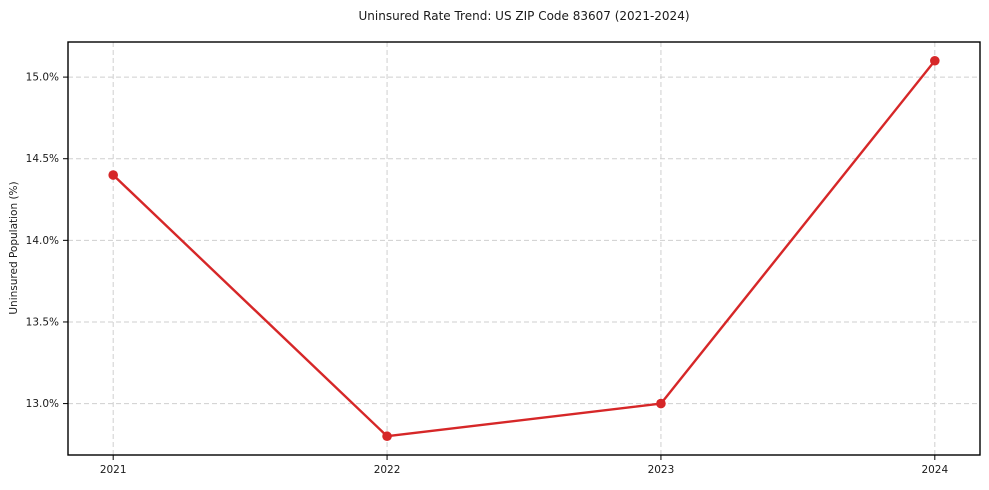 This screenshot has width=989, height=490. What do you see at coordinates (42, 322) in the screenshot?
I see `y-tick-label: 13.5%` at bounding box center [42, 322].